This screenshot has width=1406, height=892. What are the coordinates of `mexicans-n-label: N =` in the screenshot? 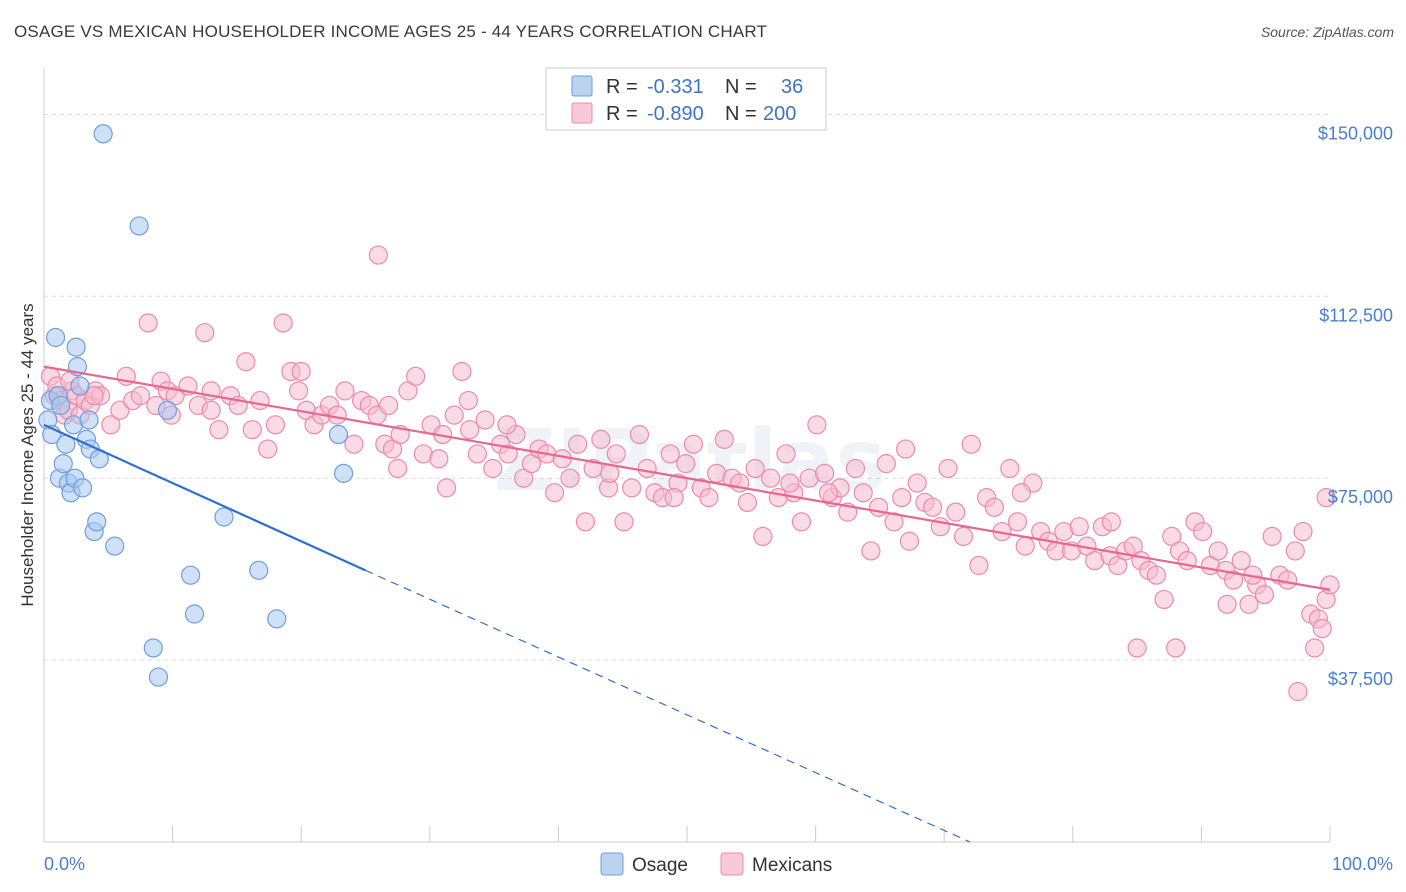 It's located at (741, 114).